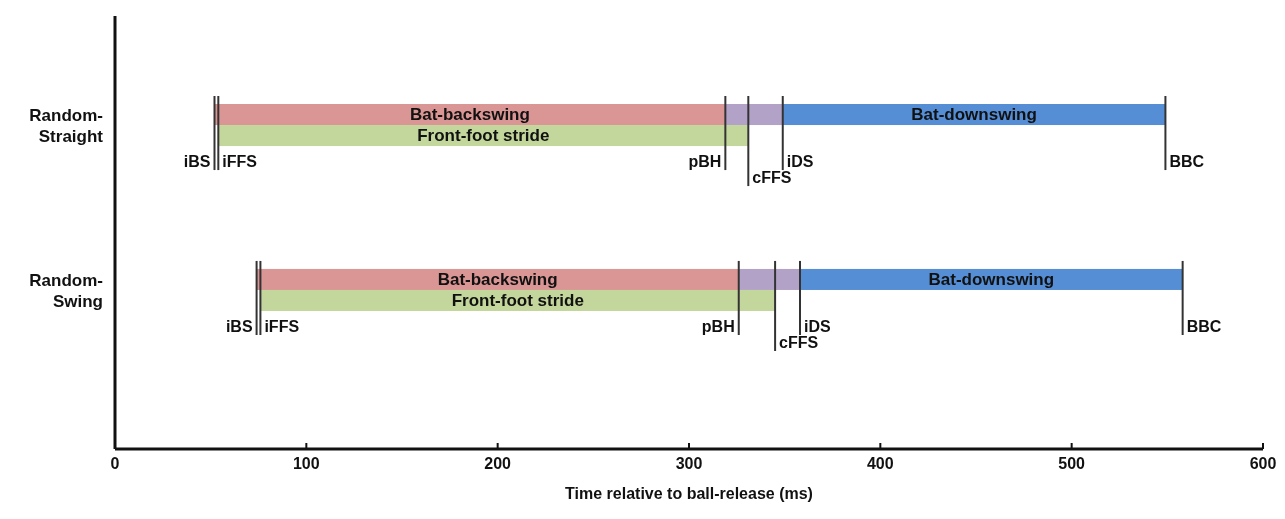 Image resolution: width=1285 pixels, height=519 pixels. I want to click on text: Bat-downswing, so click(974, 115).